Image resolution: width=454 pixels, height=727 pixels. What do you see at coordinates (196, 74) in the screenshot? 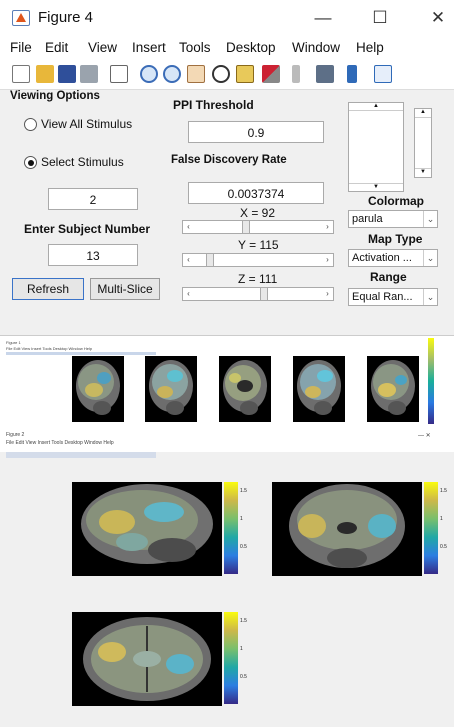
I see `pan-icon` at bounding box center [196, 74].